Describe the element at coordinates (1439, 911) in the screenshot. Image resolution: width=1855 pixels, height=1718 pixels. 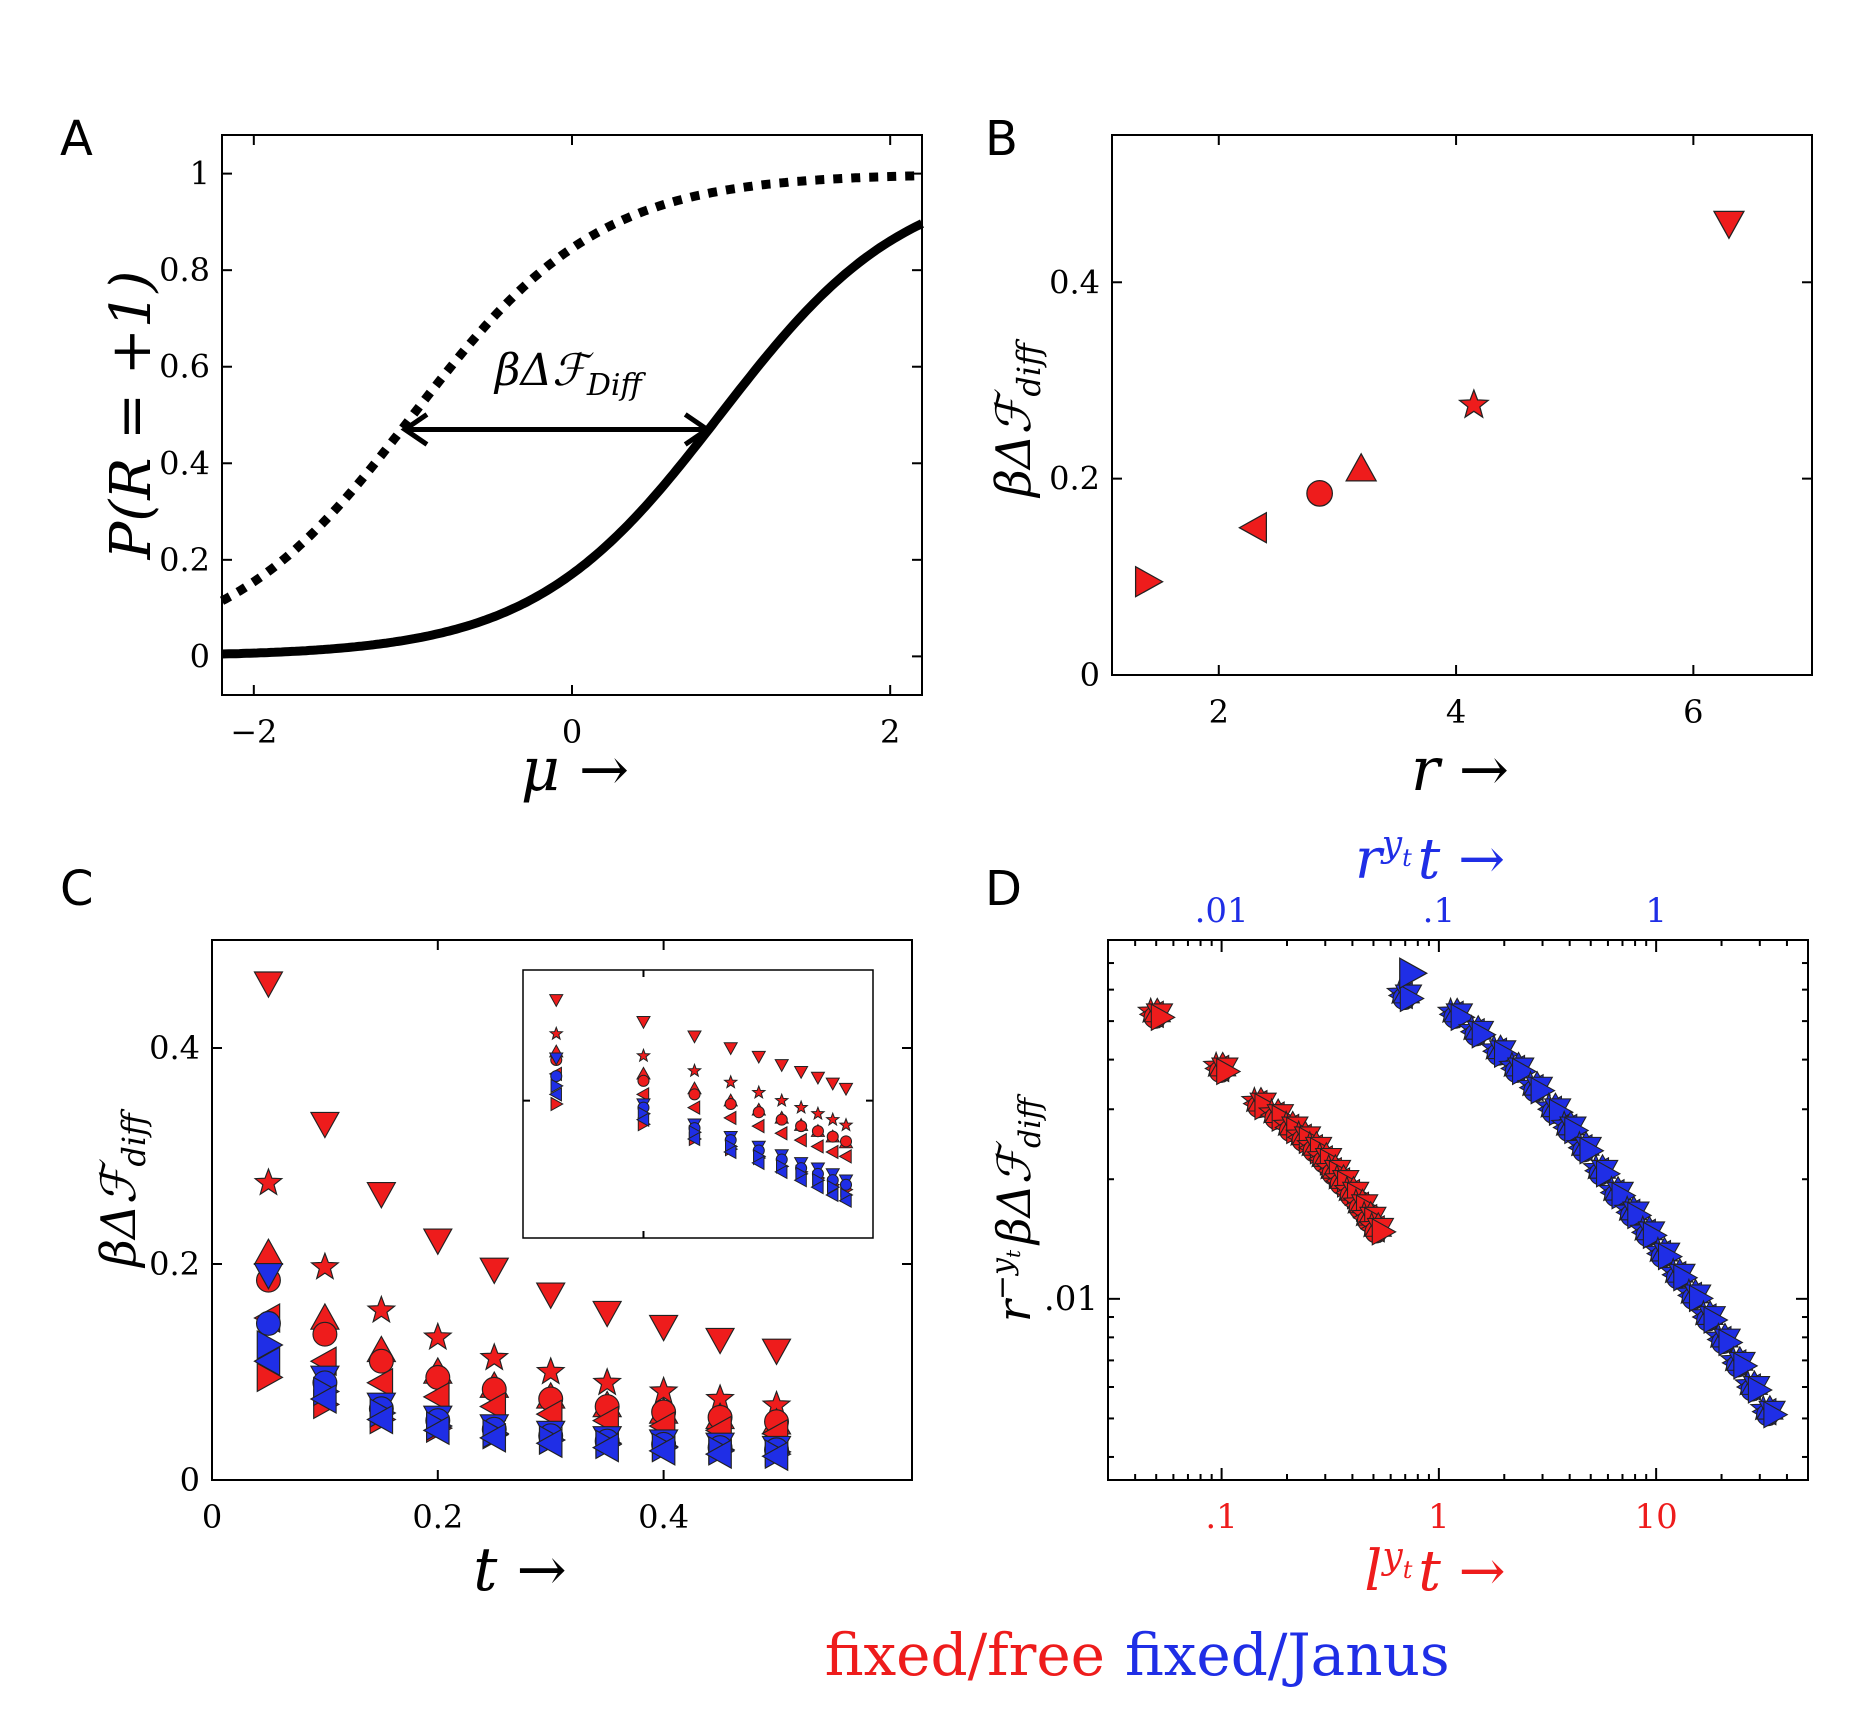
I see `d-top-tick-label: .1` at that location.